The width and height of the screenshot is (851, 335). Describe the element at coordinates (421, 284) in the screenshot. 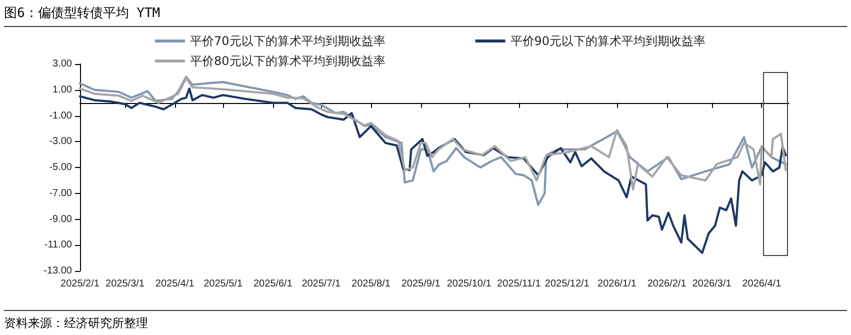

I see `x-tick-label: 2025/9/1` at that location.